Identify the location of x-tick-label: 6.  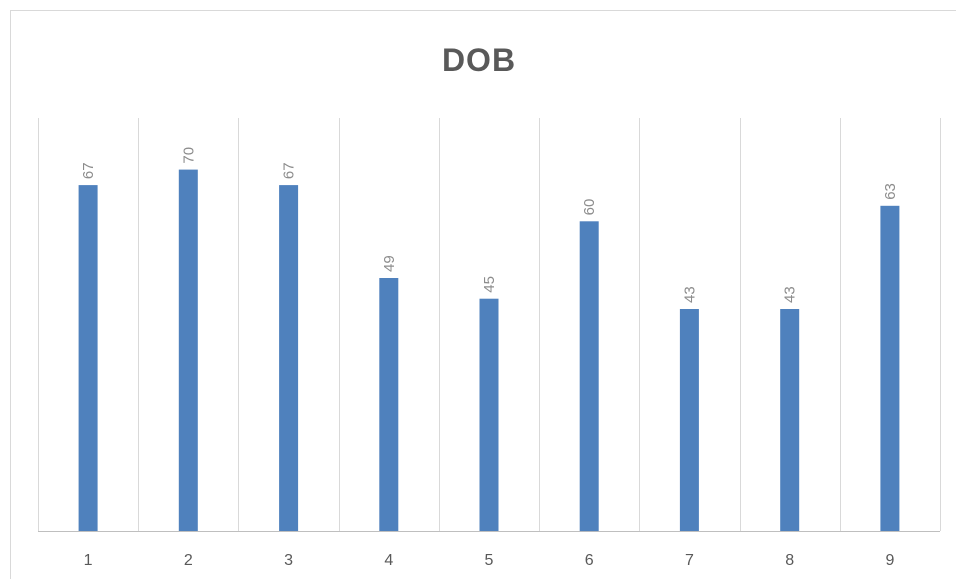
(589, 560).